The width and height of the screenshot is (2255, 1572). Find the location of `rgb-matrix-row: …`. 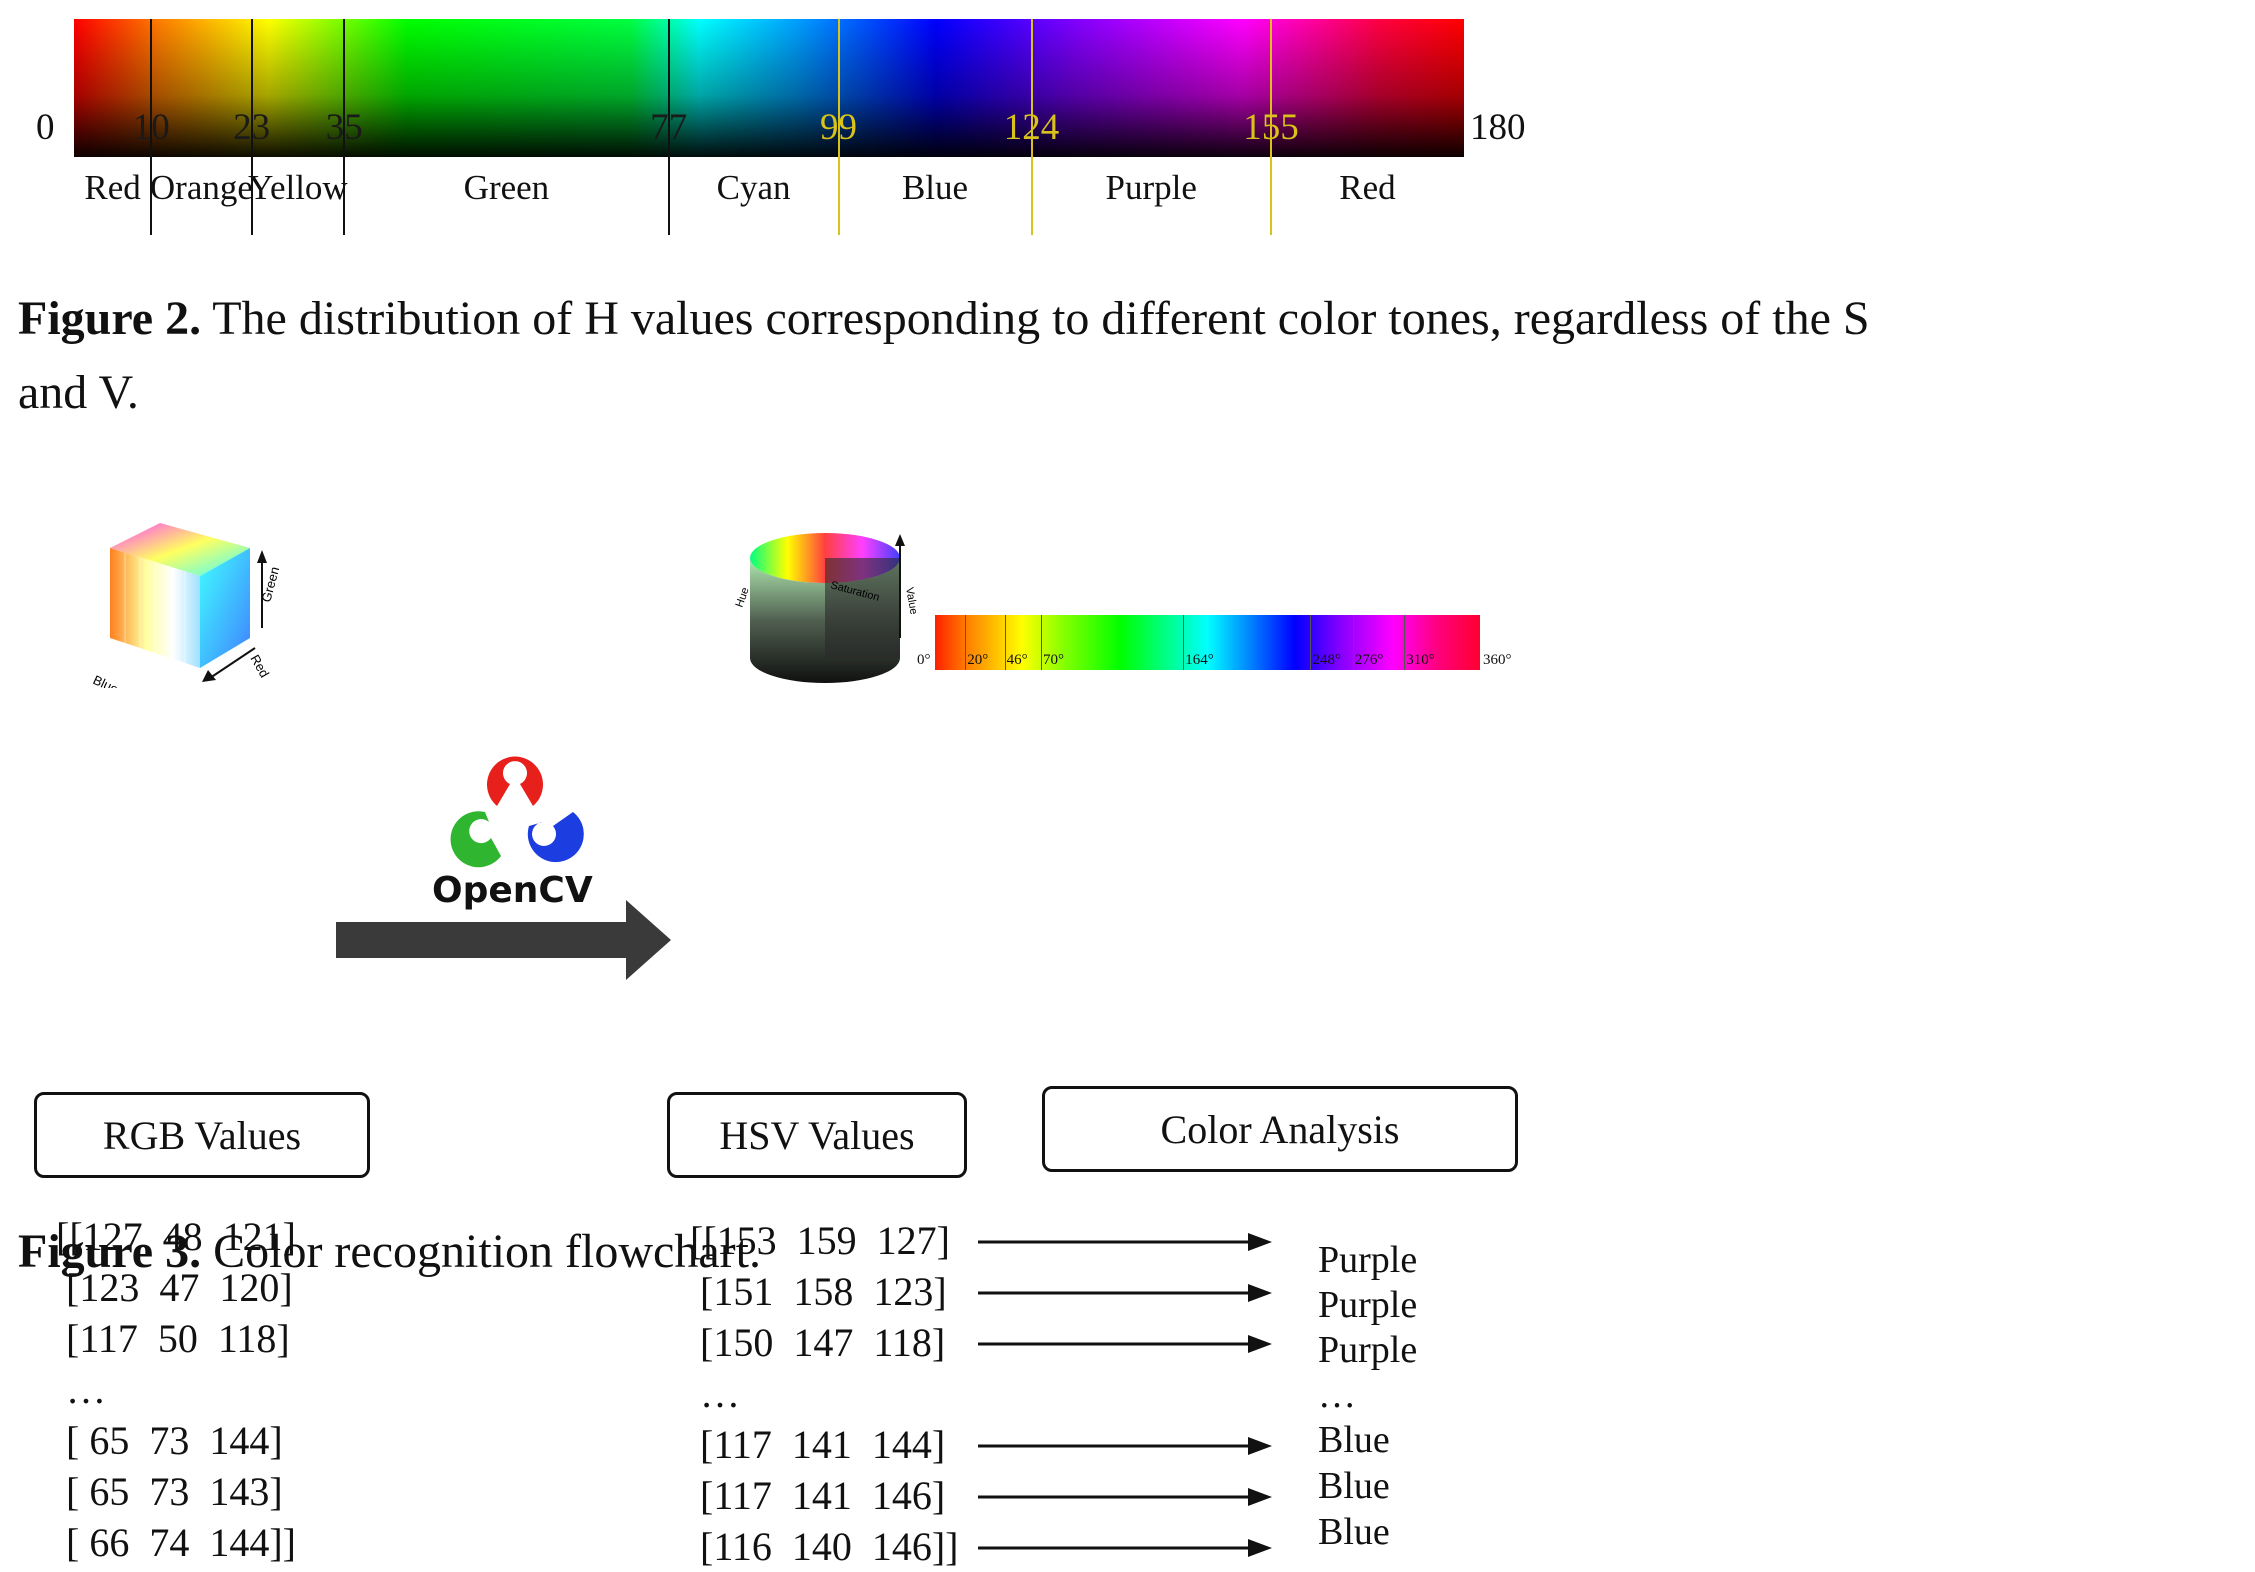

rgb-matrix-row: … is located at coordinates (81, 1389).